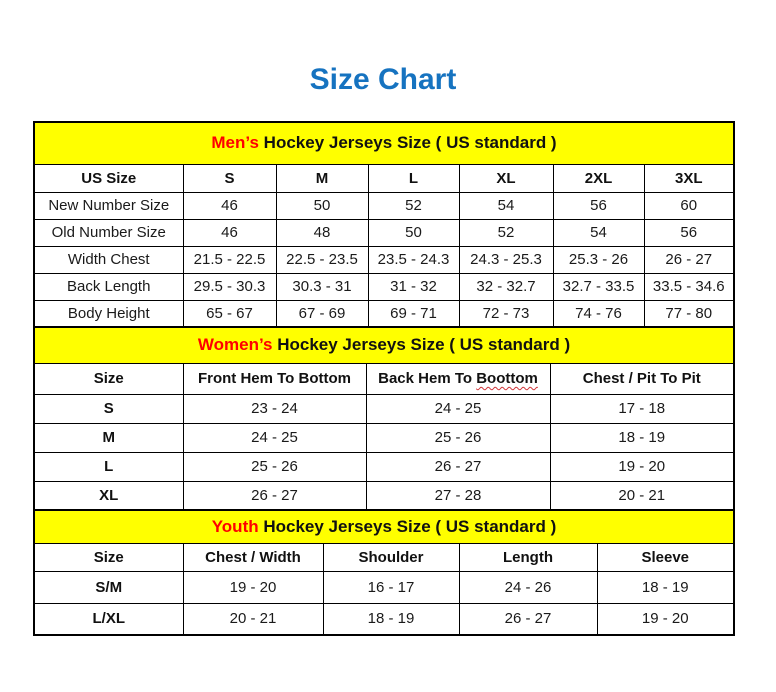 The width and height of the screenshot is (776, 692). What do you see at coordinates (383, 79) in the screenshot?
I see `page-title: Size Chart` at bounding box center [383, 79].